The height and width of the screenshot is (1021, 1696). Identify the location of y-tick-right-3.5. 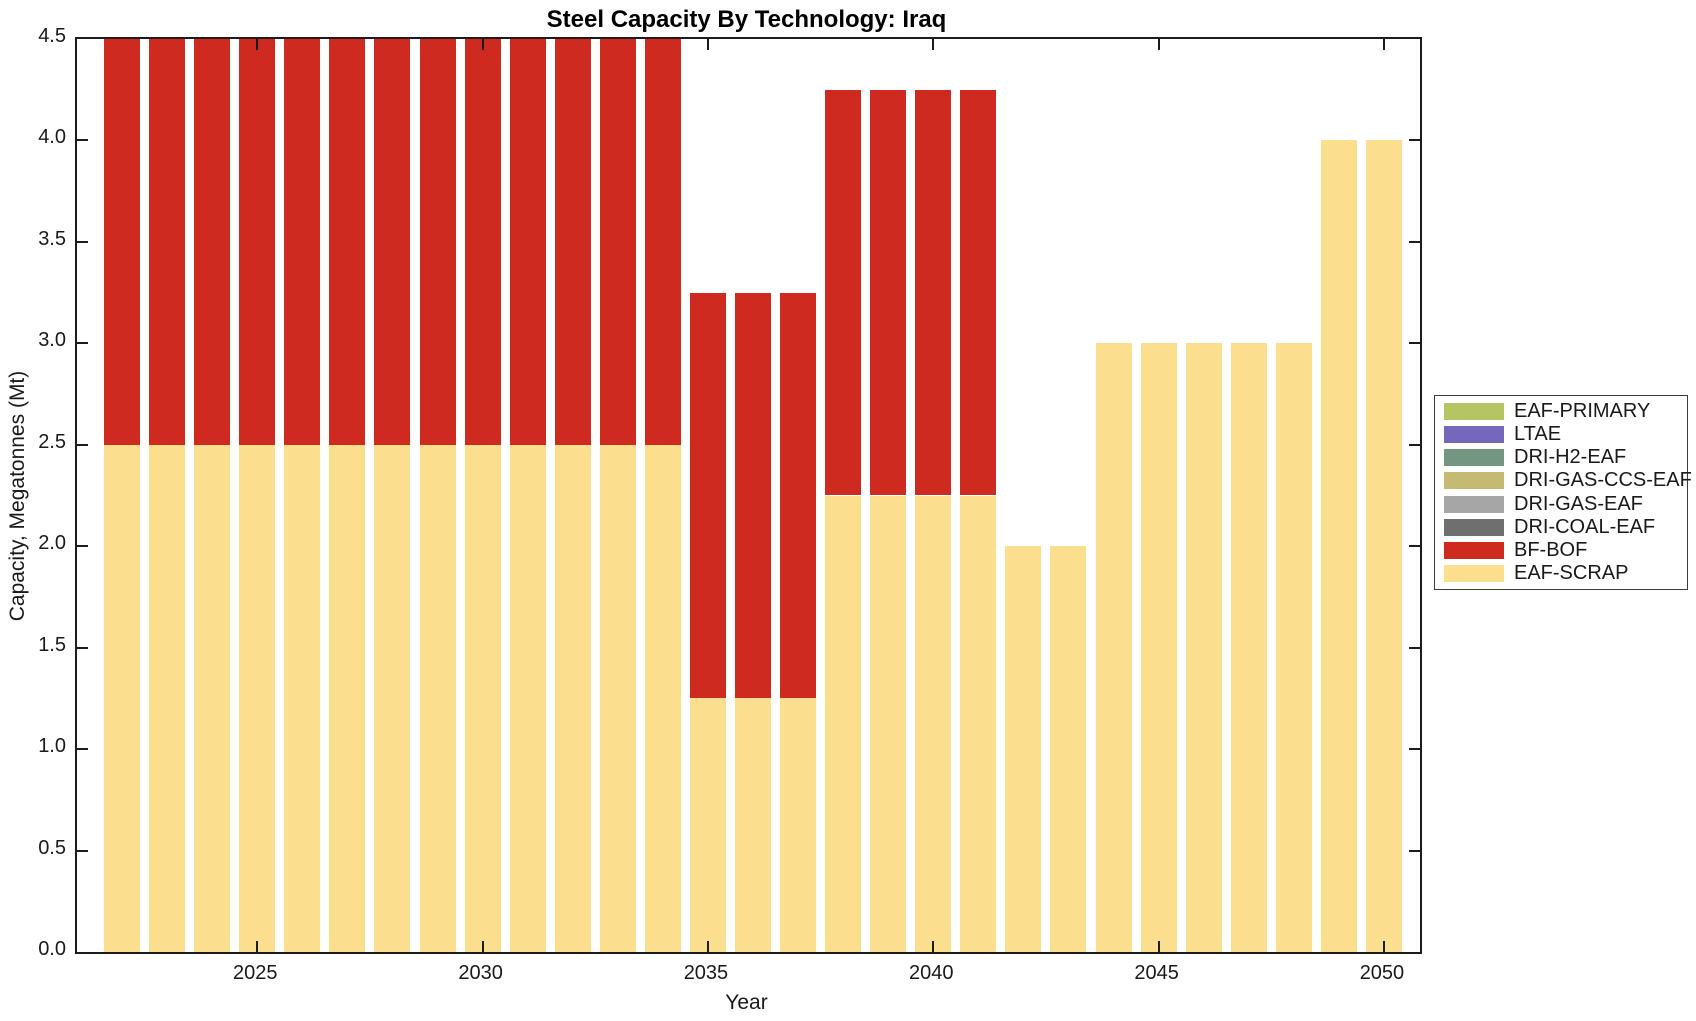
(1414, 241).